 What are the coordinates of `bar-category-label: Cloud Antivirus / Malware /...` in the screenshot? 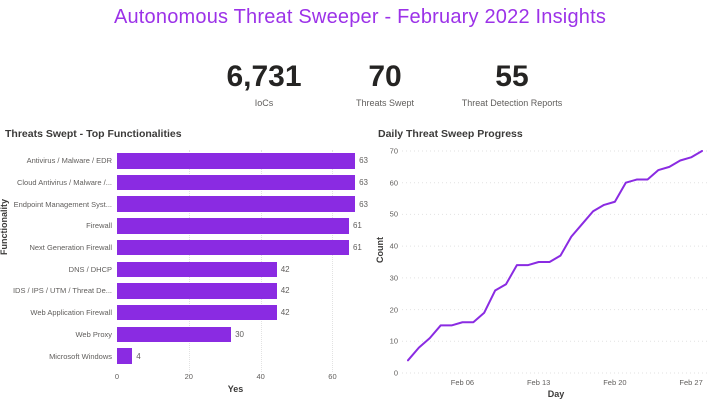 It's located at (64, 183).